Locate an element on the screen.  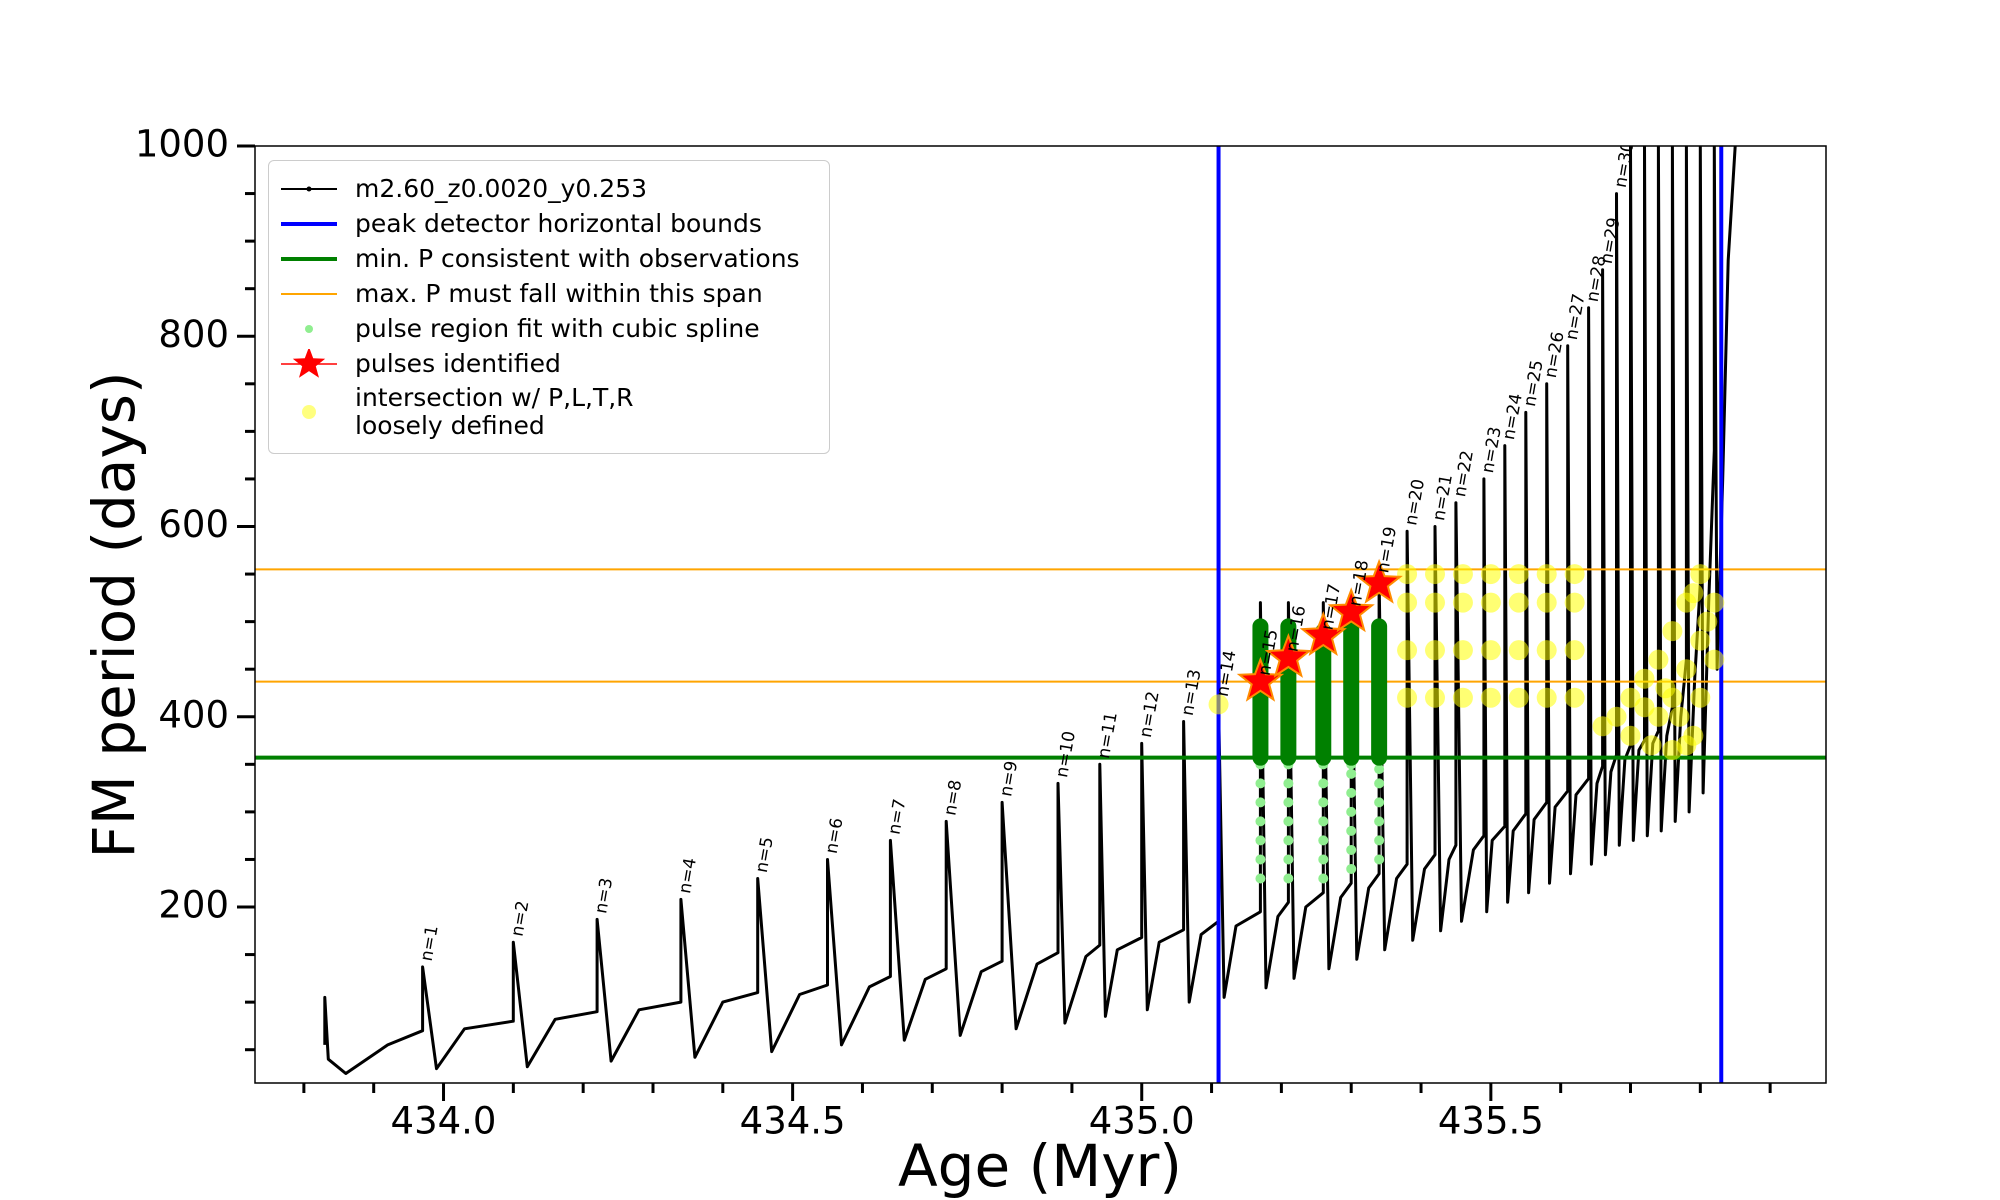
legend-entry: min. P consistent with observations is located at coordinates (549, 259).